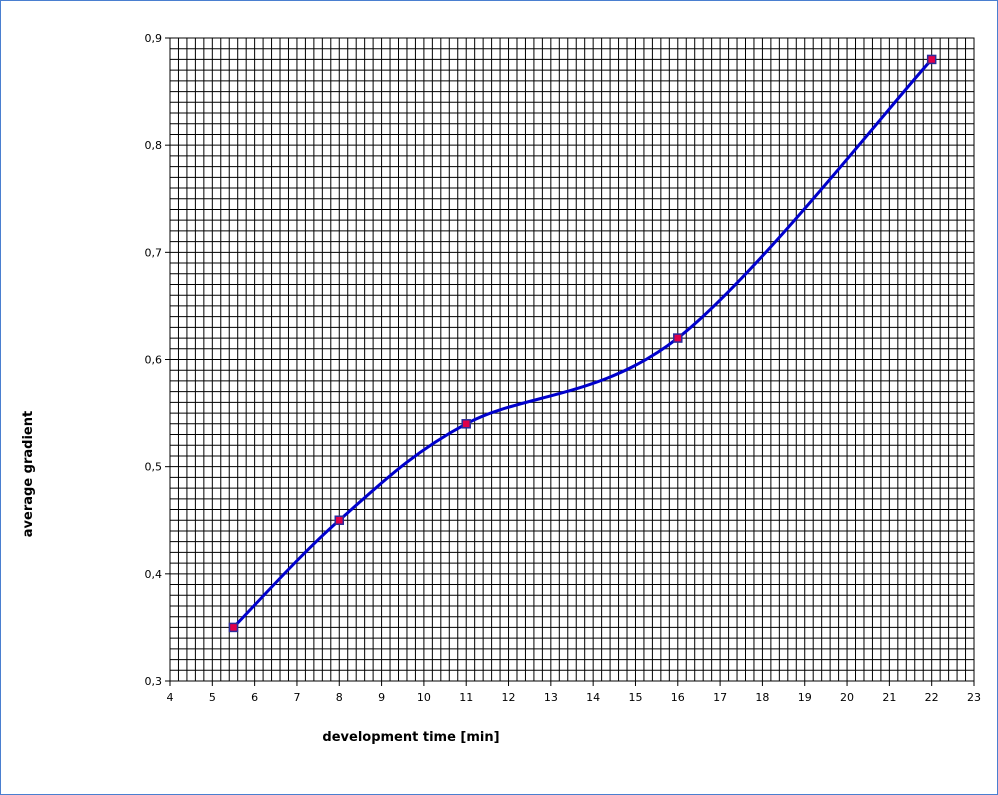  I want to click on y-tick-label: 0,6, so click(154, 360).